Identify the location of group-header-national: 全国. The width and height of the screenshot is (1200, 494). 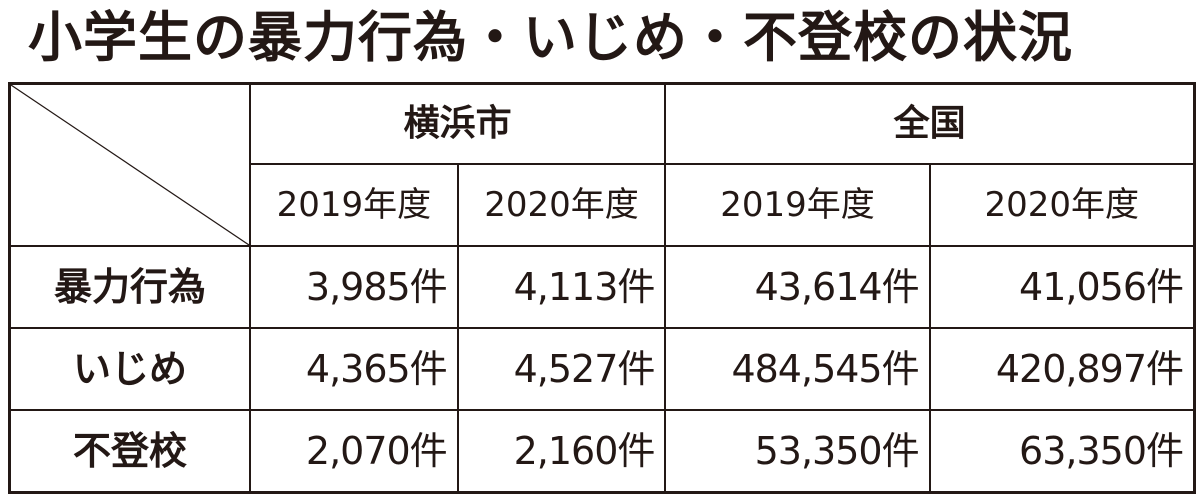
(930, 123).